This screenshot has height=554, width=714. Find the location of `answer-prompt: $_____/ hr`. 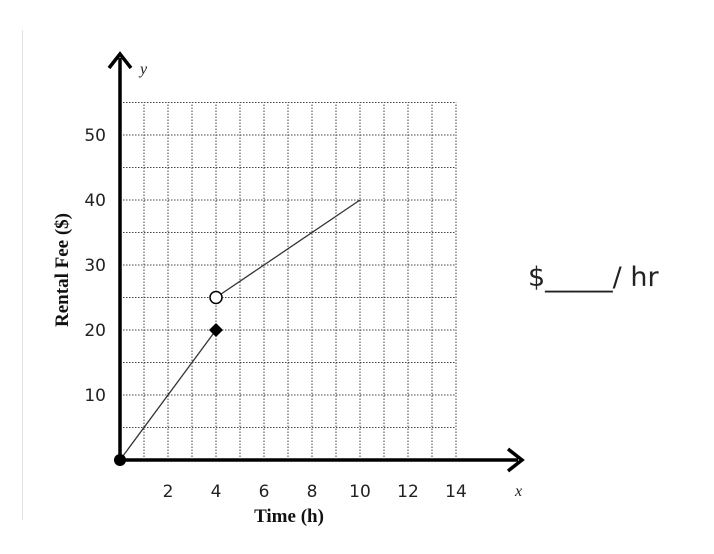

answer-prompt: $_____/ hr is located at coordinates (593, 277).